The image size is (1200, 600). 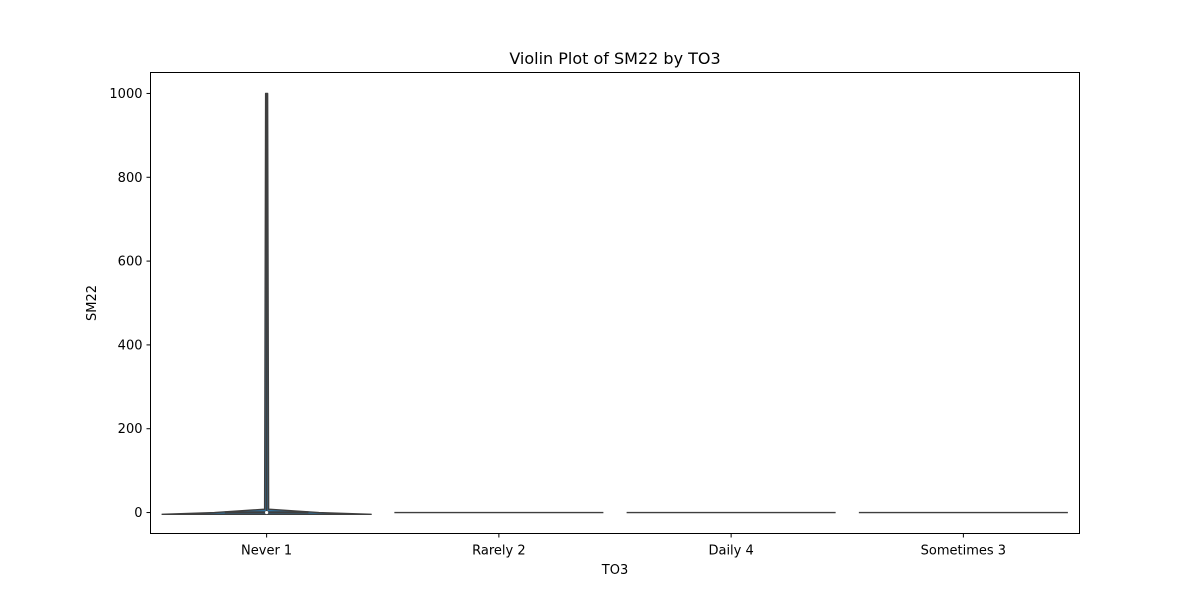 I want to click on y-tick-label: 0, so click(x=138, y=513).